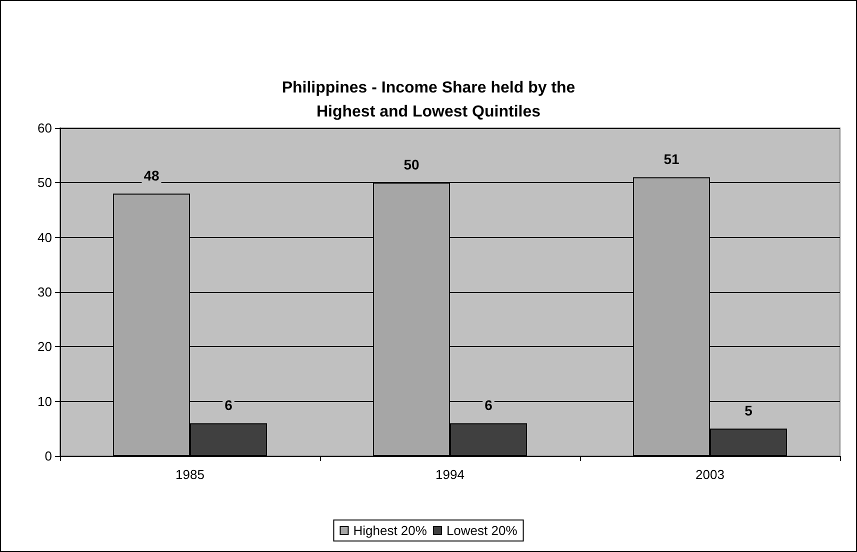 This screenshot has width=857, height=552. Describe the element at coordinates (450, 474) in the screenshot. I see `x-tick-label: 1994` at that location.